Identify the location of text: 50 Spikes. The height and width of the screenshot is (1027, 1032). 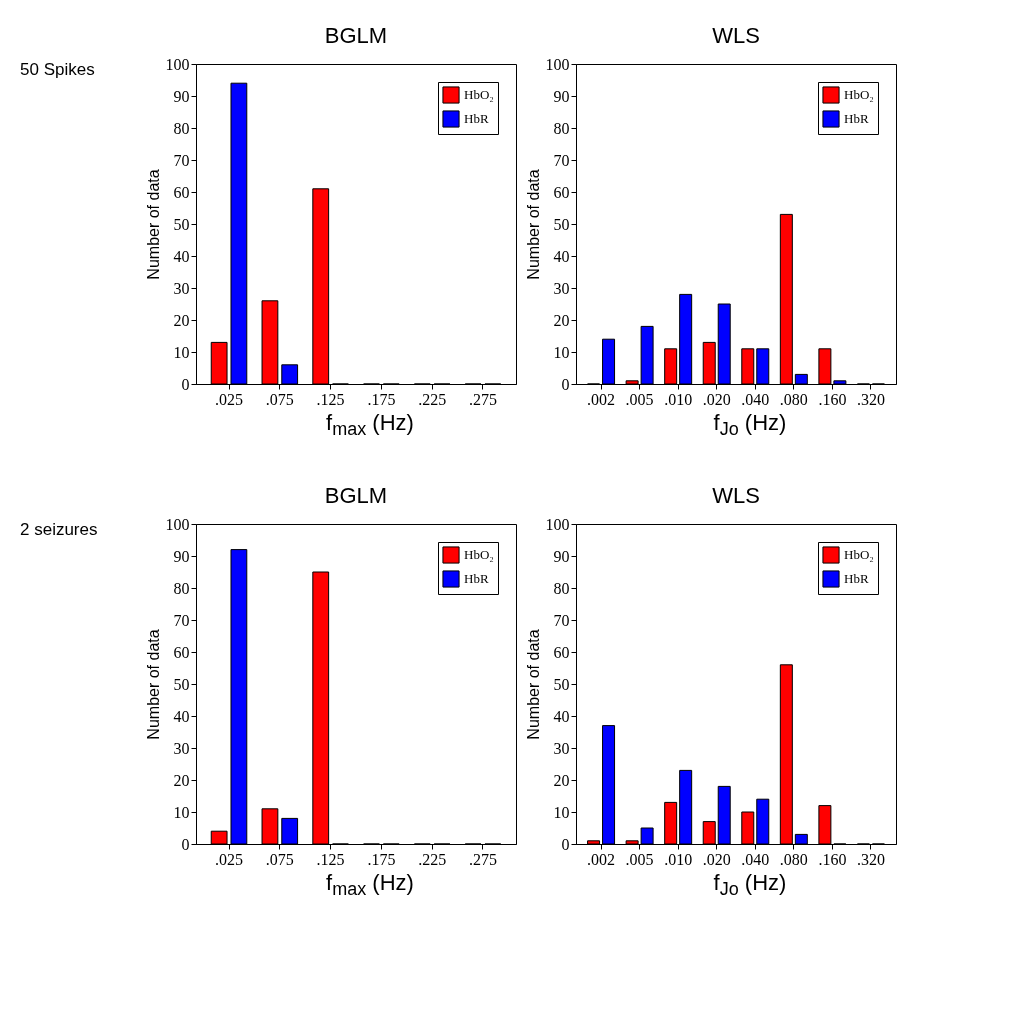
(57, 70).